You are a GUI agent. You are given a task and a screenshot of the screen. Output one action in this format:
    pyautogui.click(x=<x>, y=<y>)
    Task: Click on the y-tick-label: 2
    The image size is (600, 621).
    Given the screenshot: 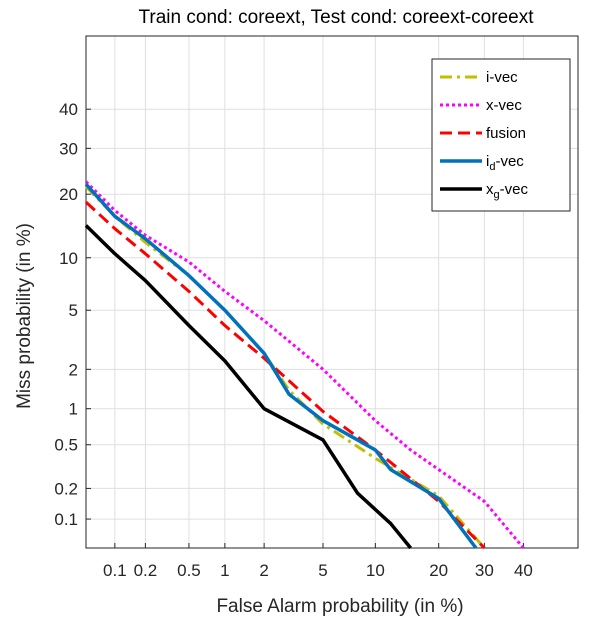 What is the action you would take?
    pyautogui.click(x=73, y=369)
    